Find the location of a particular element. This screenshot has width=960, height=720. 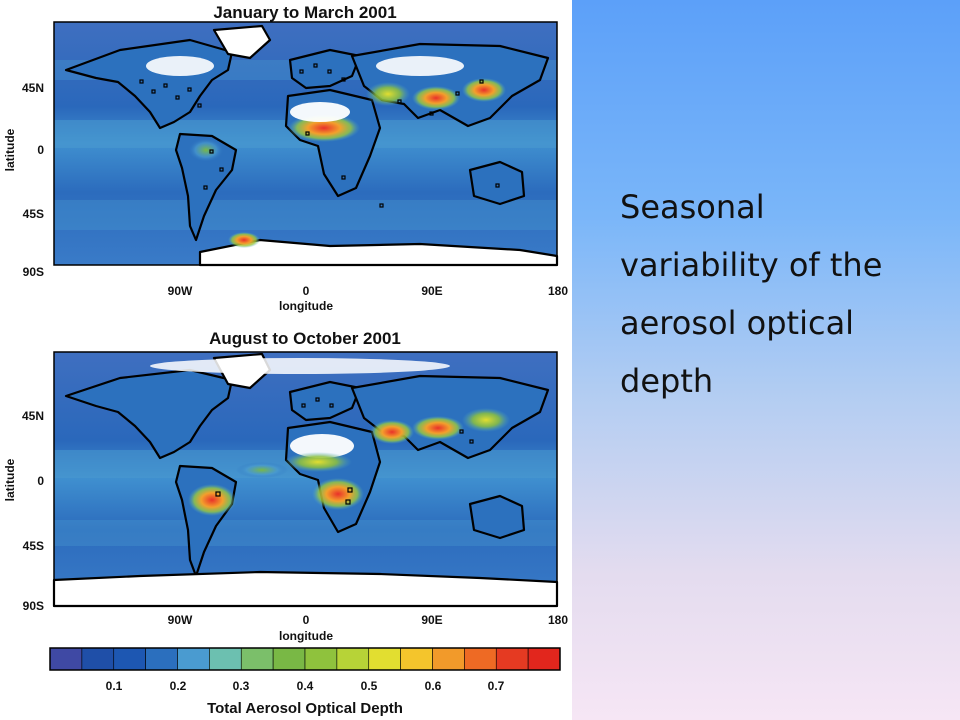

map-1-lat-tick-45s: 45S is located at coordinates (33, 214).